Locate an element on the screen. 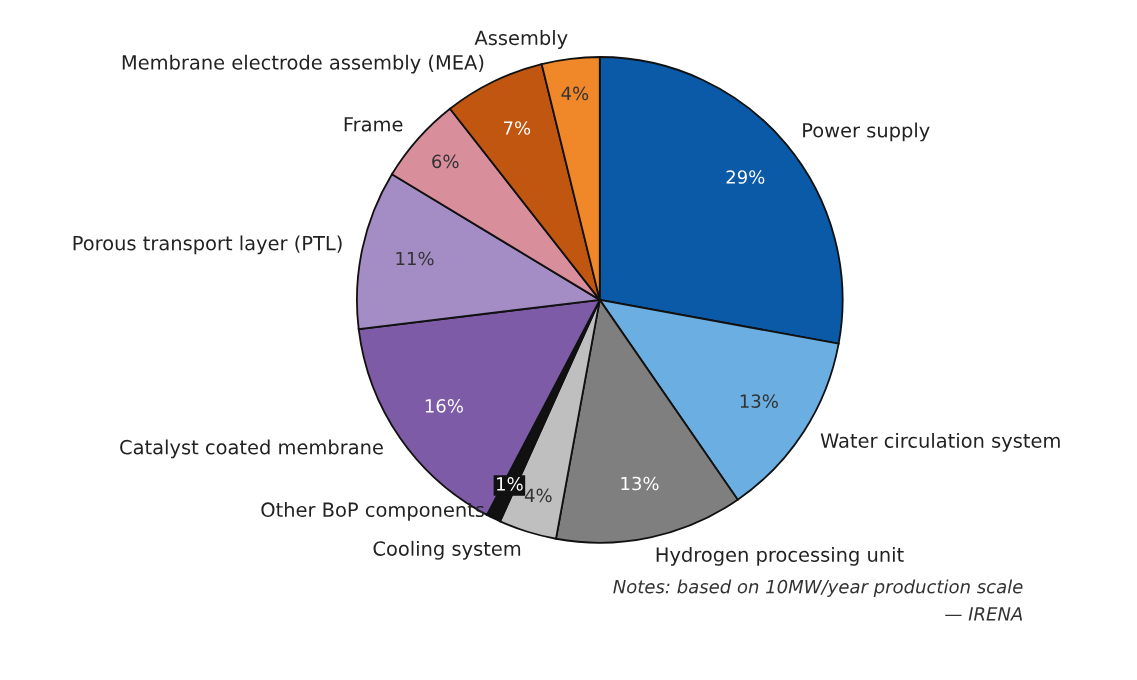 This screenshot has height=680, width=1137. slice-label: Assembly is located at coordinates (521, 39).